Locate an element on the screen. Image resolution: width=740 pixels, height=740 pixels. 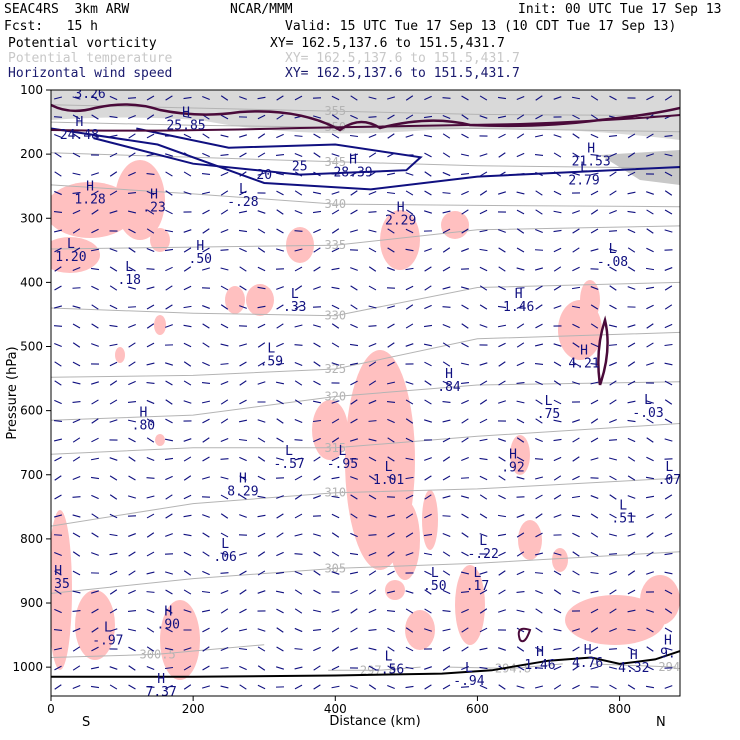
extremum-value-label: 25.85 is located at coordinates (185, 126).